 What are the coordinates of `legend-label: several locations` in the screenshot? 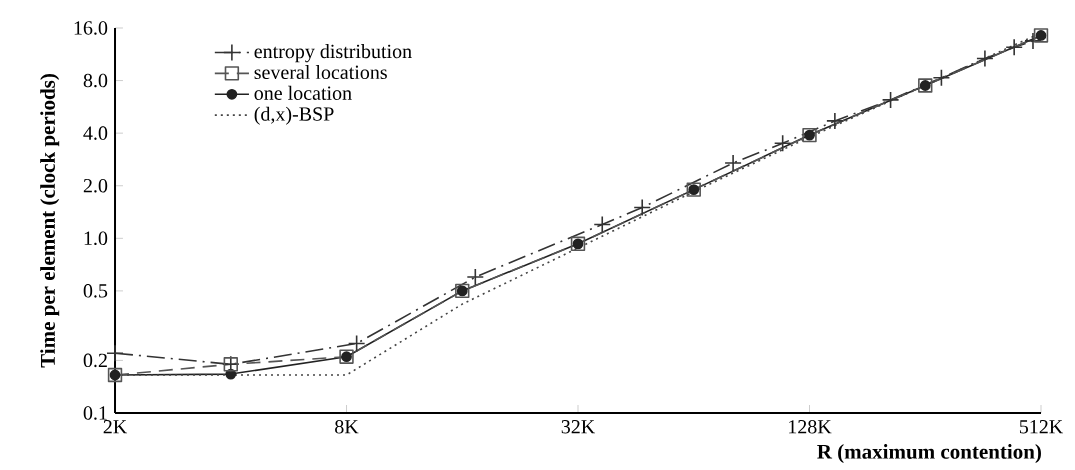 It's located at (320, 72).